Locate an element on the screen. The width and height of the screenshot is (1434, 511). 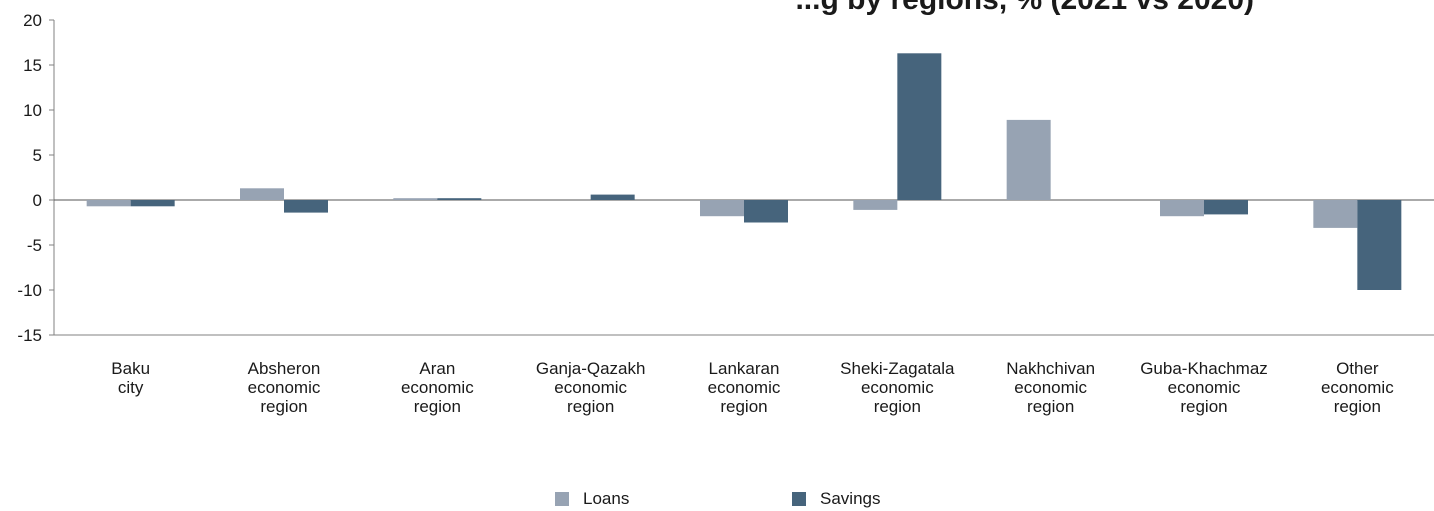
y-tick-label: -10 is located at coordinates (29, 290).